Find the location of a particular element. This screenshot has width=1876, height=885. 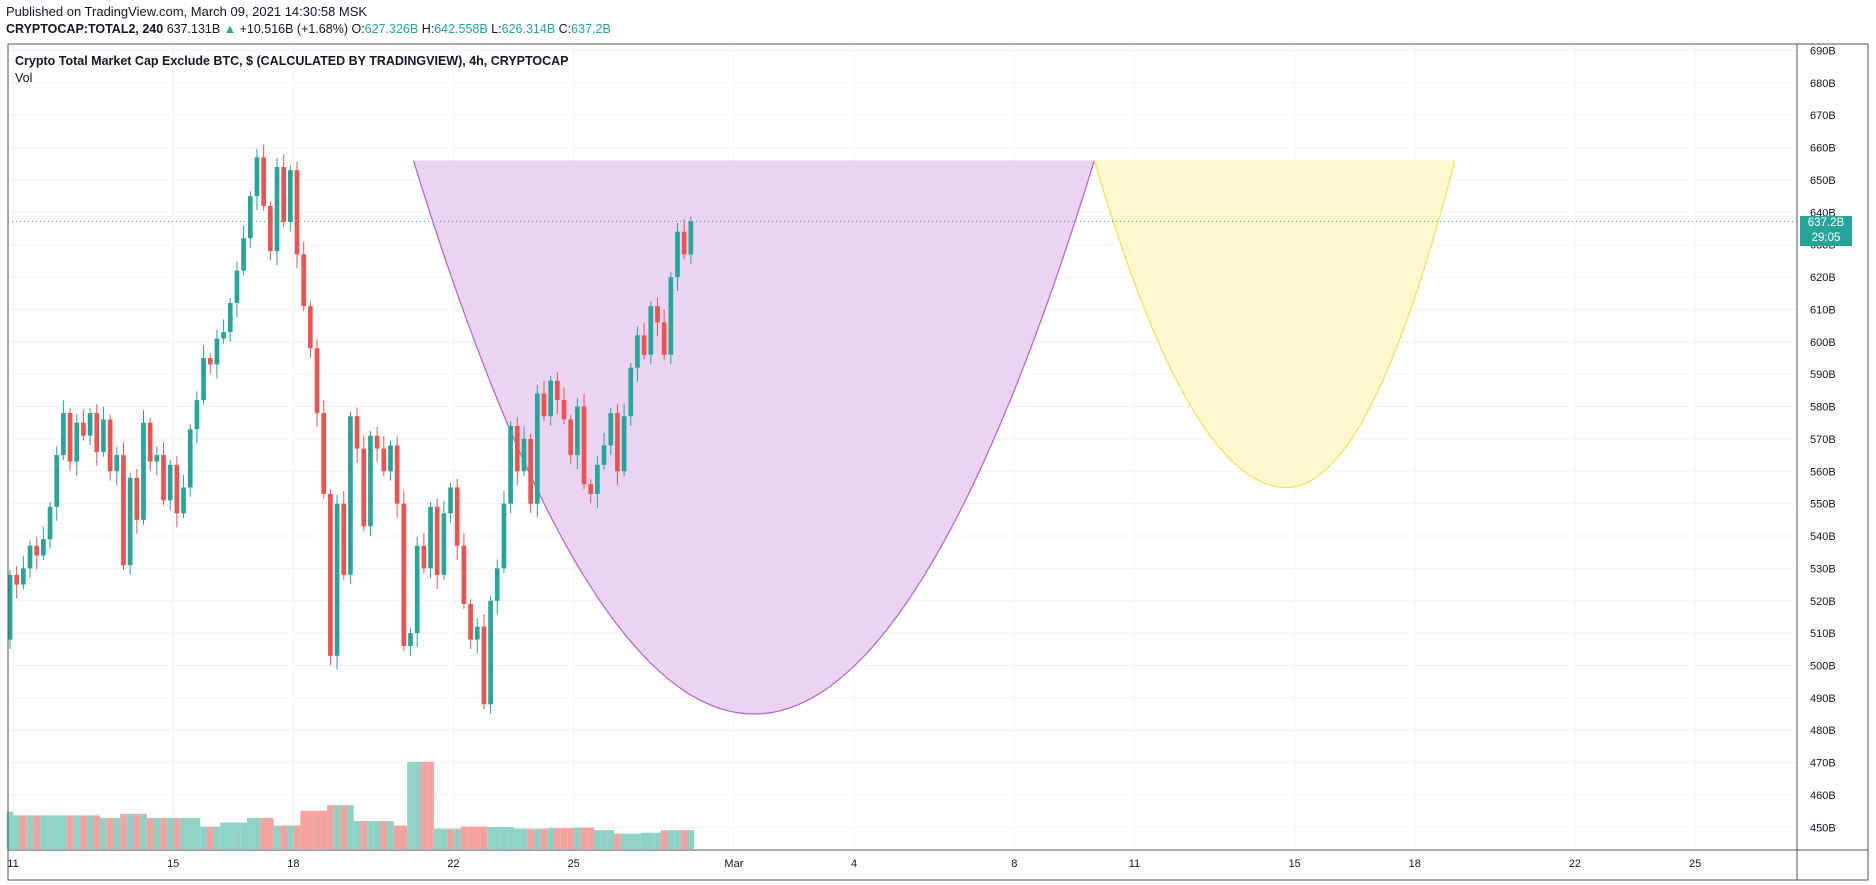

projection-shape-outline is located at coordinates (1274, 324).